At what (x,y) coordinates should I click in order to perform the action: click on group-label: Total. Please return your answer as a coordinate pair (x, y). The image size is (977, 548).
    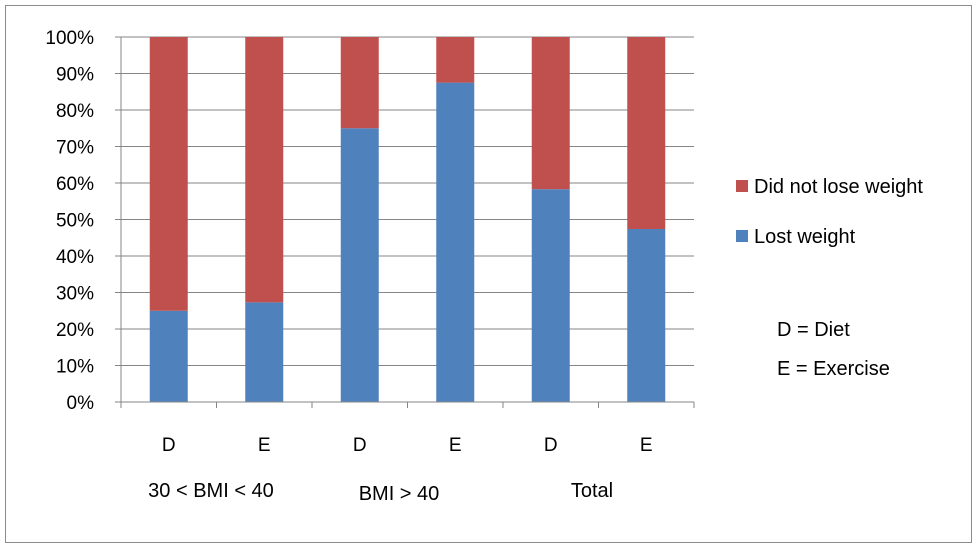
    Looking at the image, I should click on (592, 491).